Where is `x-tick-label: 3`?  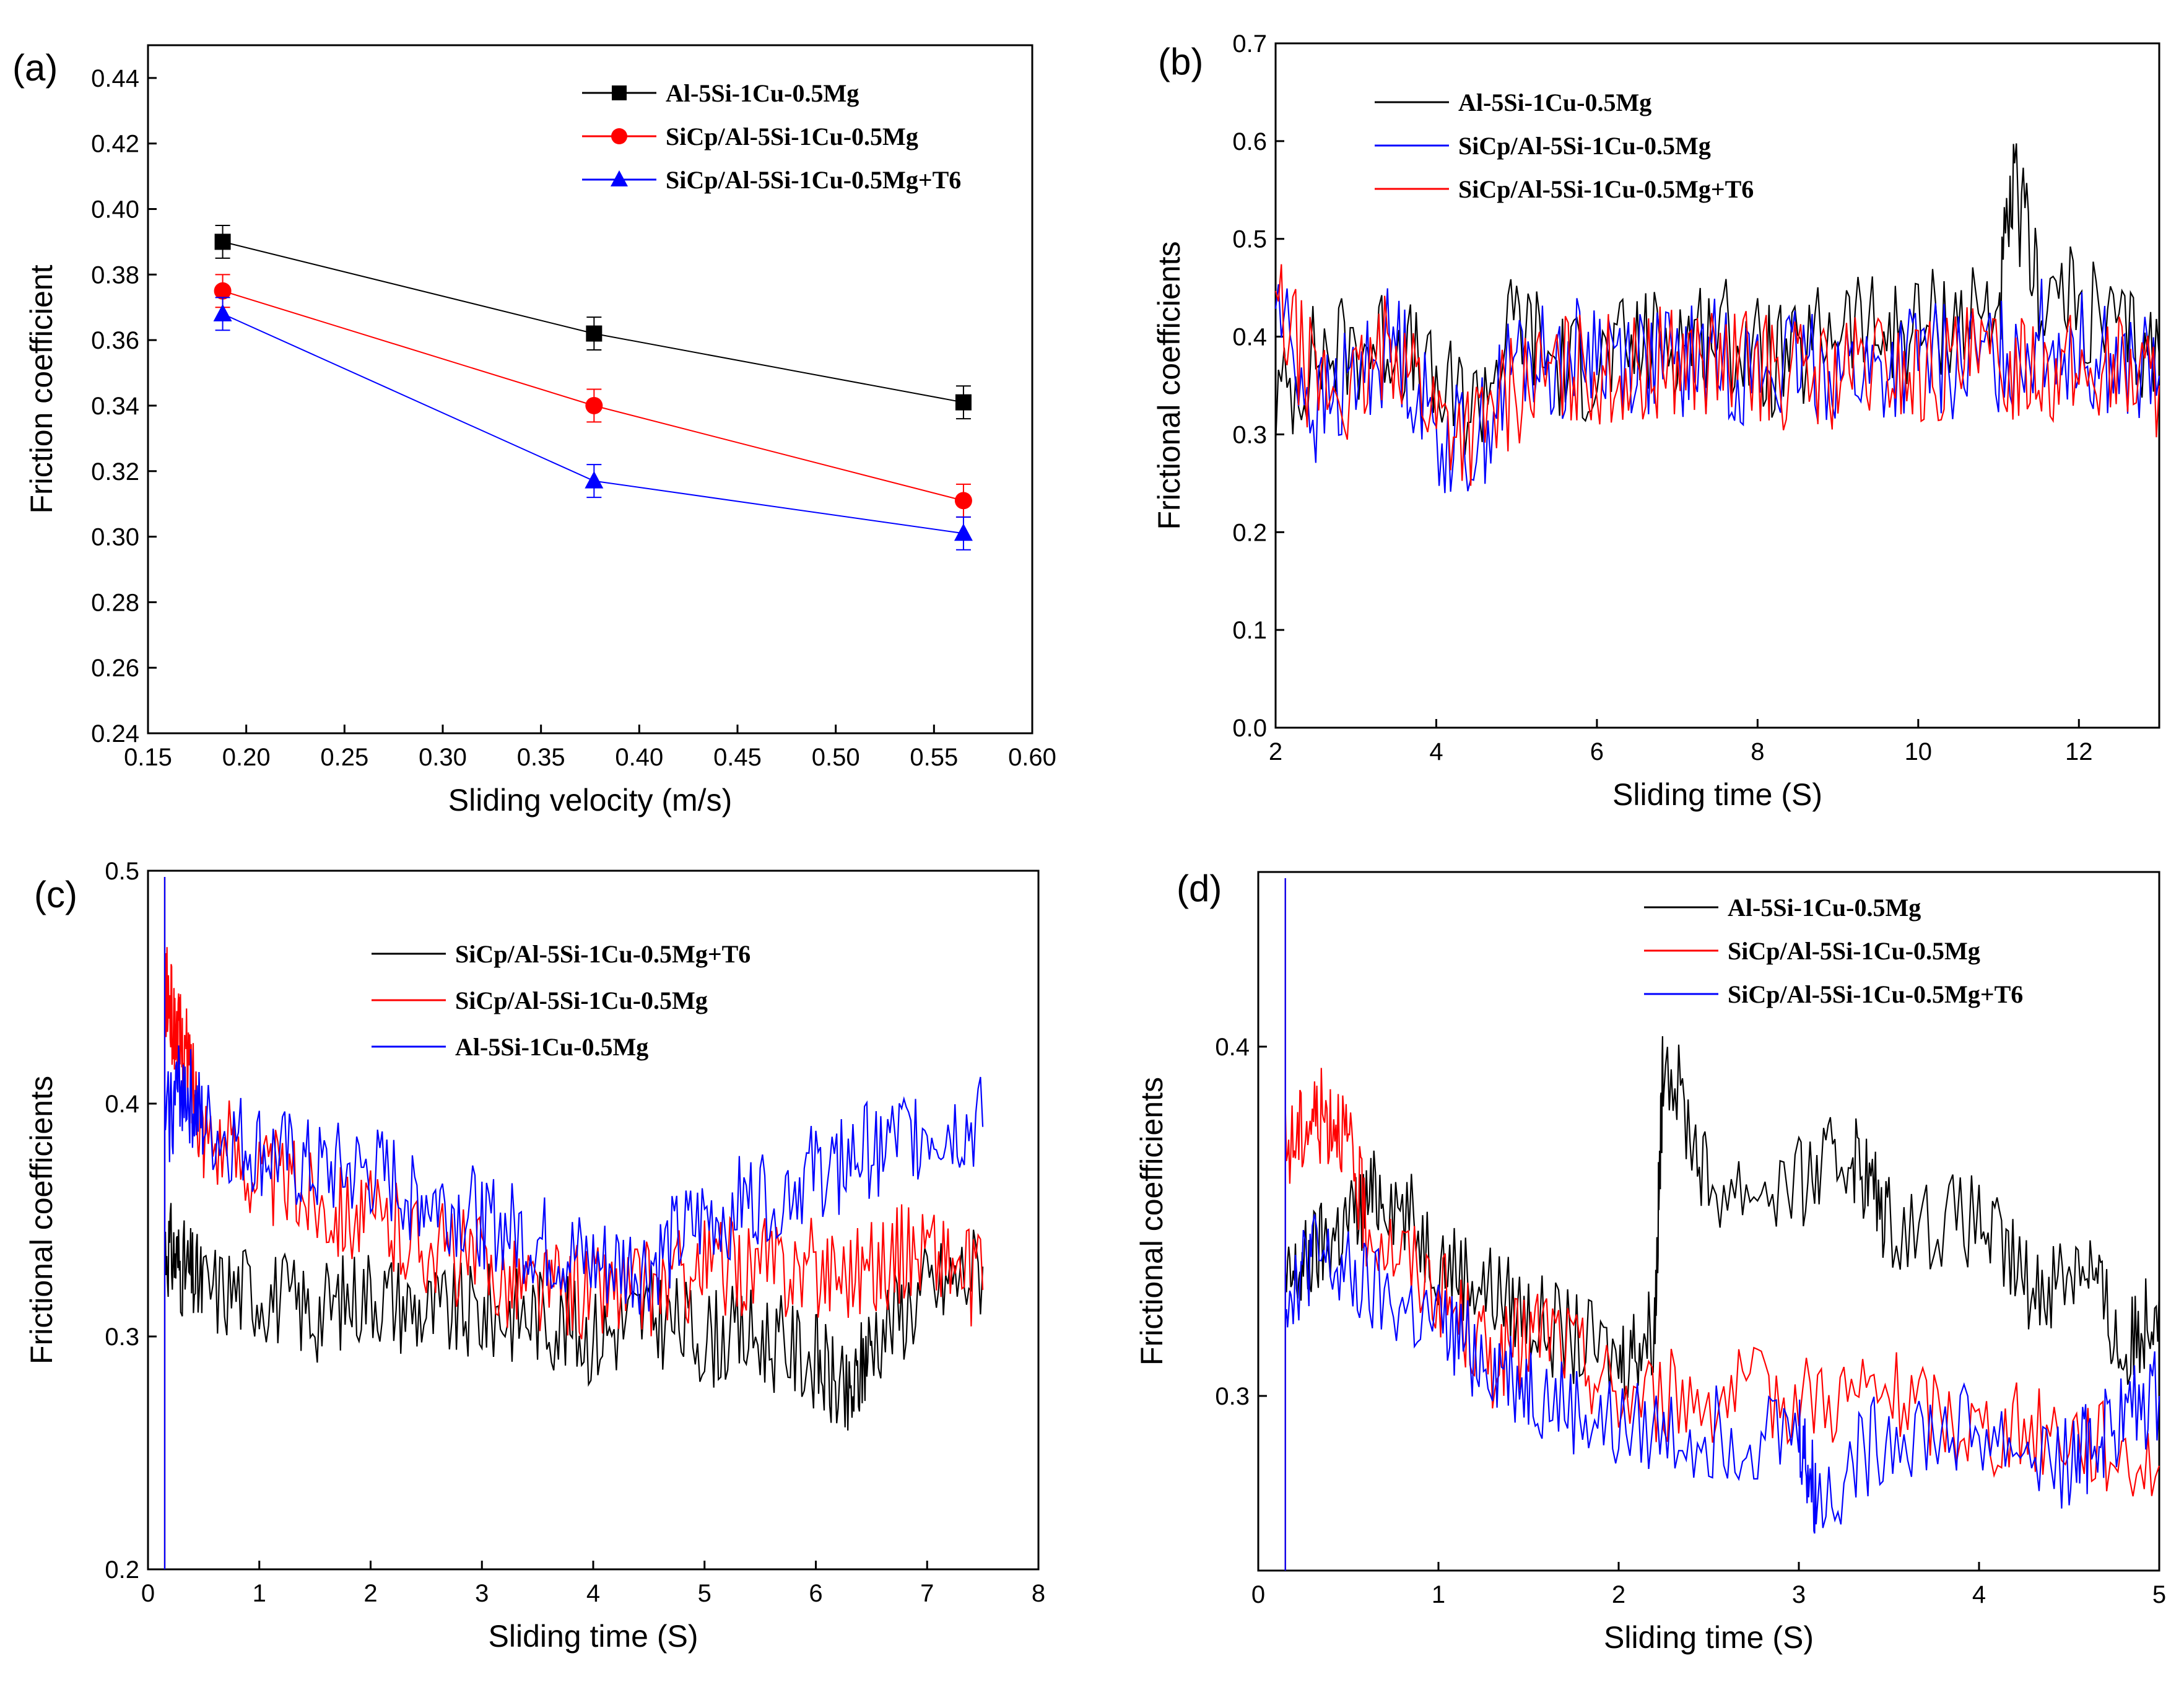
x-tick-label: 3 is located at coordinates (482, 1593).